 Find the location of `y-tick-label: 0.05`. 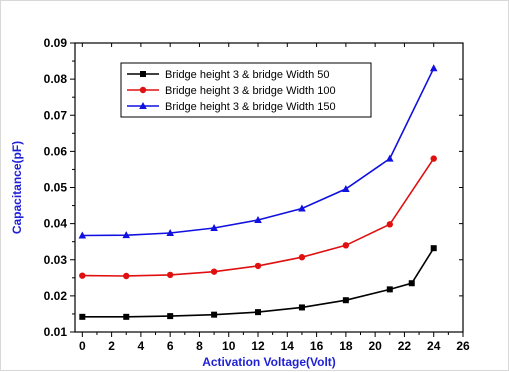

y-tick-label: 0.05 is located at coordinates (56, 188).